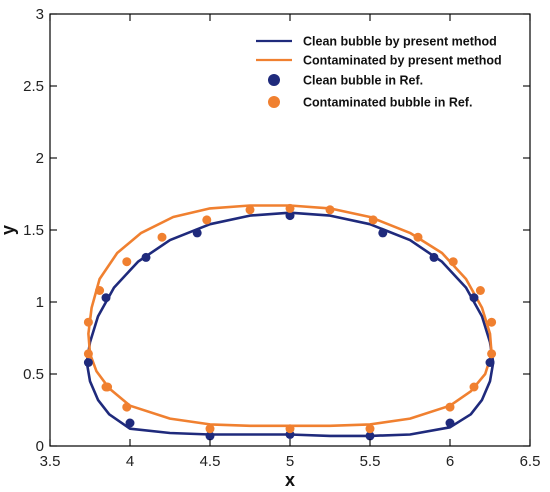 The image size is (550, 492). Describe the element at coordinates (530, 461) in the screenshot. I see `x-tick-label: 6.5` at that location.